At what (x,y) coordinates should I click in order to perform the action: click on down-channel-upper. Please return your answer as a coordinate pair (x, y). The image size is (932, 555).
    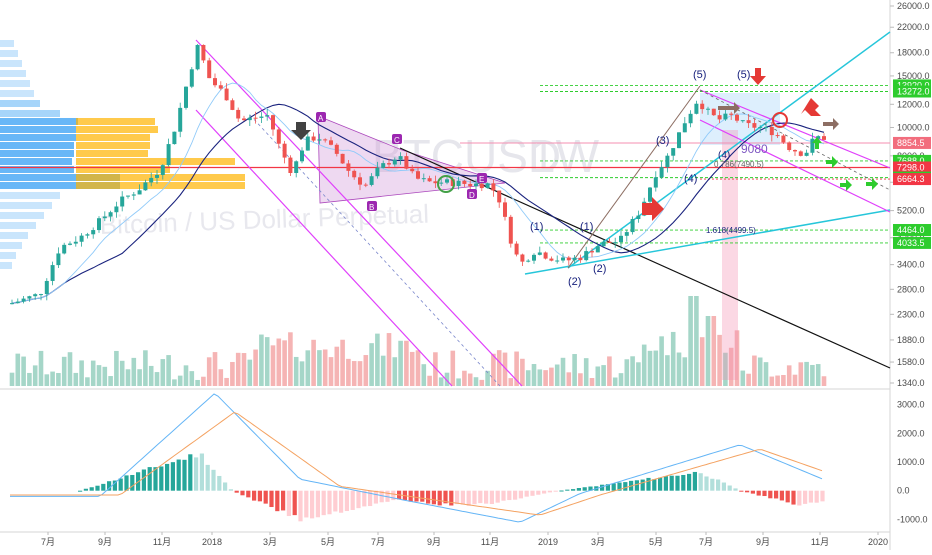
    Looking at the image, I should click on (795, 129).